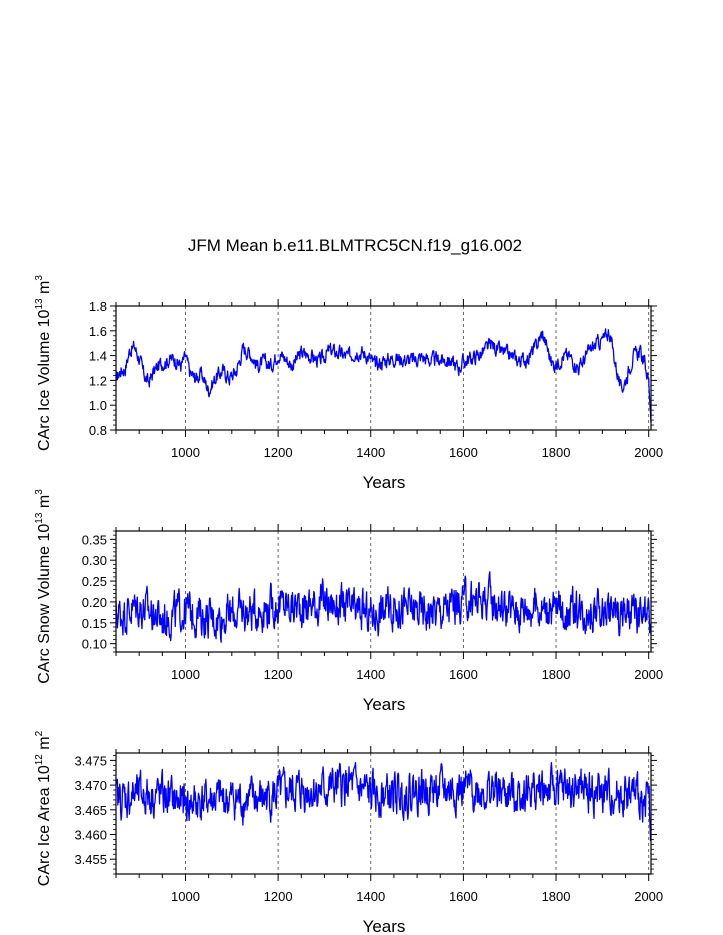 This screenshot has width=723, height=935. What do you see at coordinates (94, 644) in the screenshot?
I see `y-tick-label: 0.10` at bounding box center [94, 644].